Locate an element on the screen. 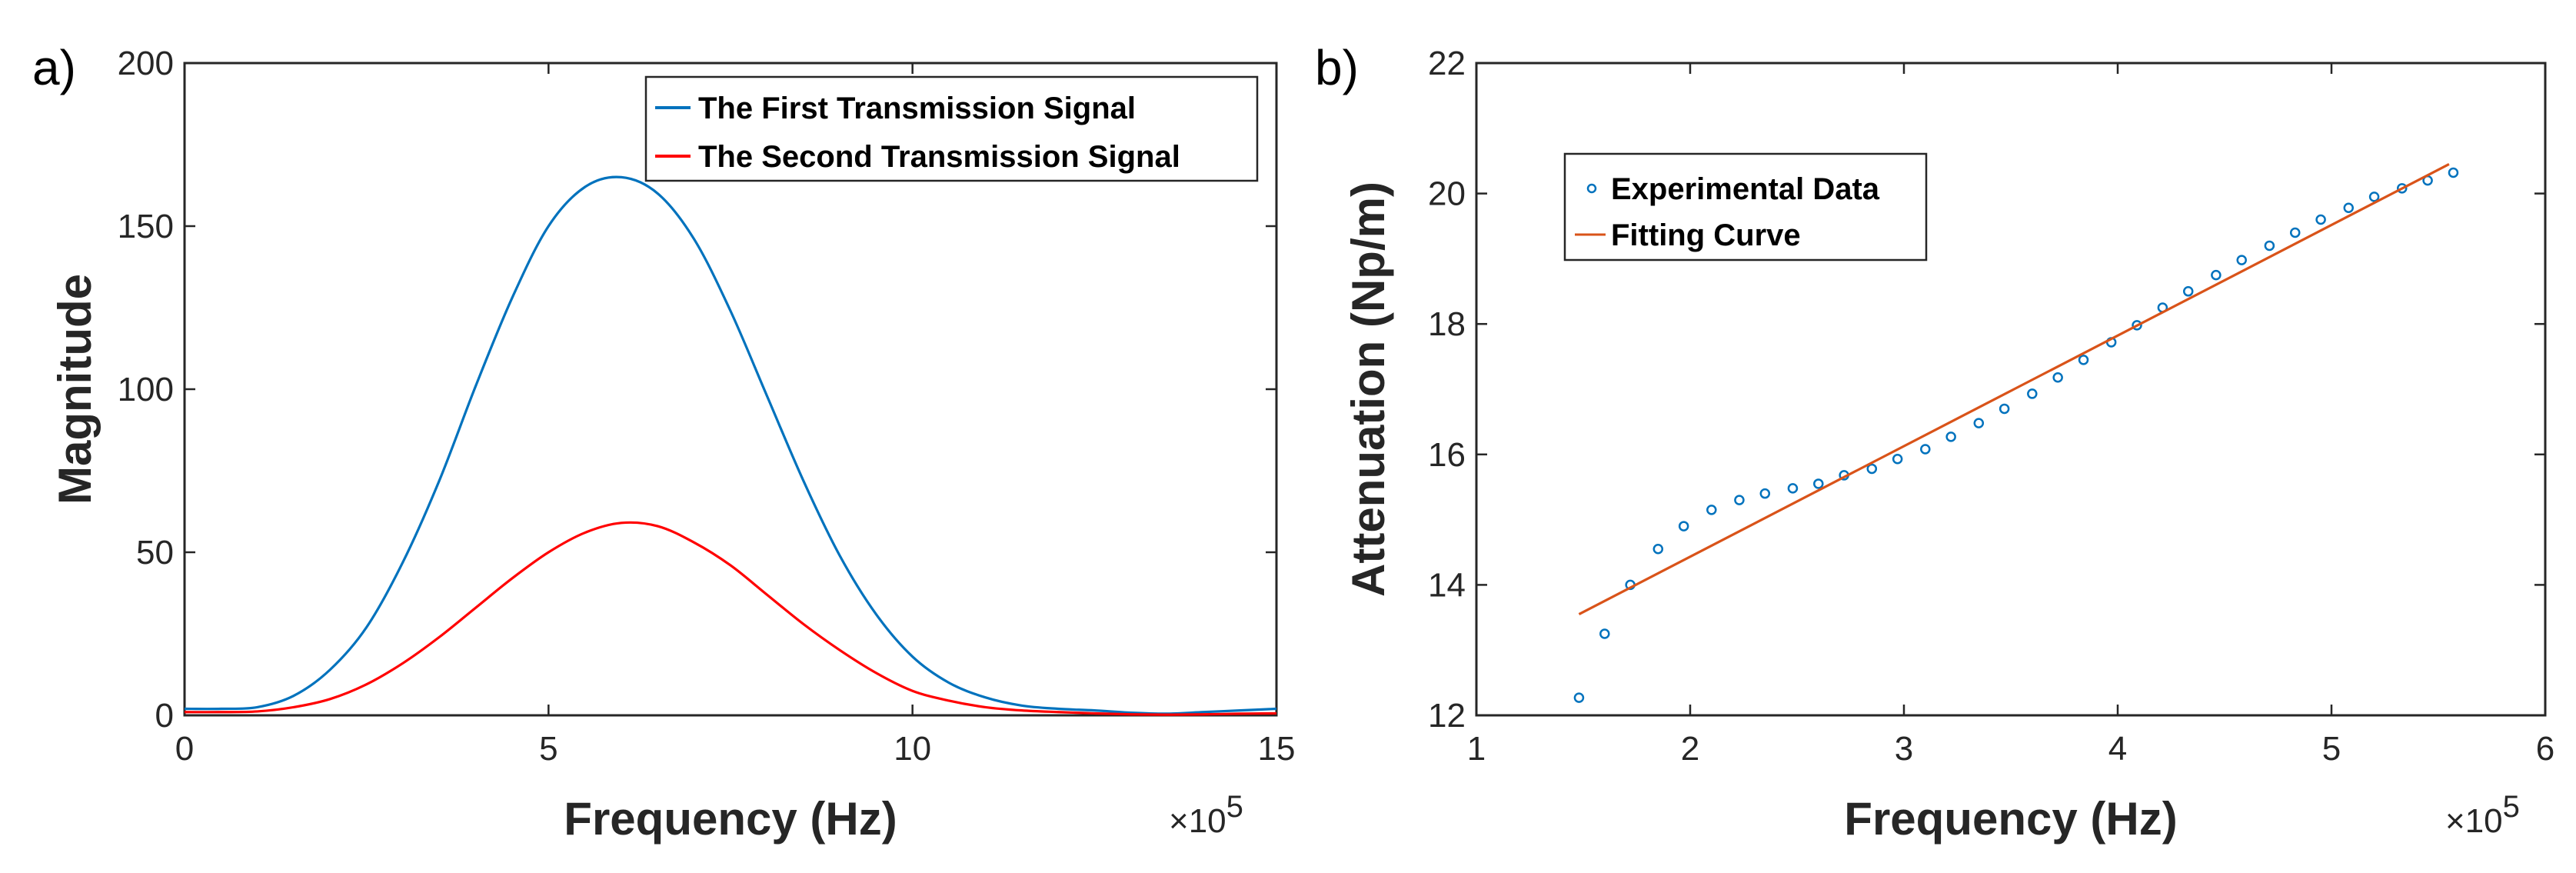 The image size is (2576, 873). panel-a-y-tick-label: 0 is located at coordinates (164, 716).